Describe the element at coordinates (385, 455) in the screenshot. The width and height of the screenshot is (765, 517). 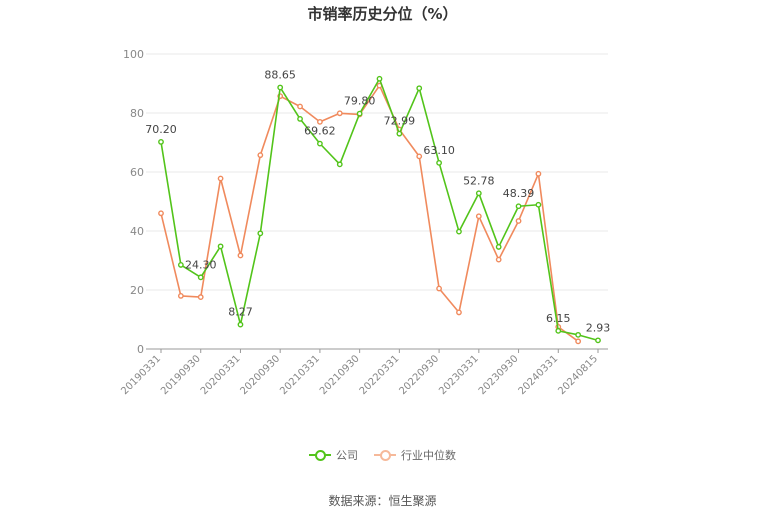
I see `legend-industry-swatch` at that location.